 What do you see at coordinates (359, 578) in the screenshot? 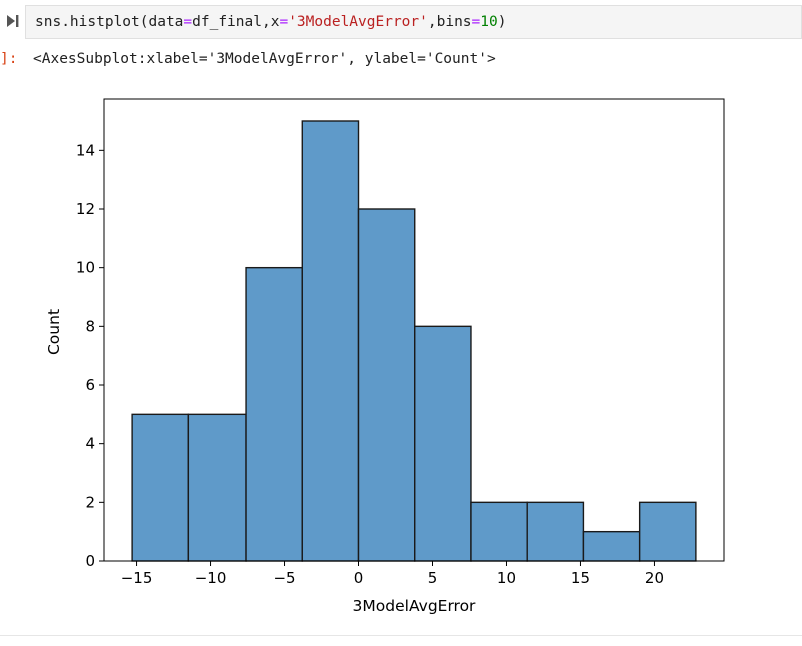
I see `x-tick-label: 0` at bounding box center [359, 578].